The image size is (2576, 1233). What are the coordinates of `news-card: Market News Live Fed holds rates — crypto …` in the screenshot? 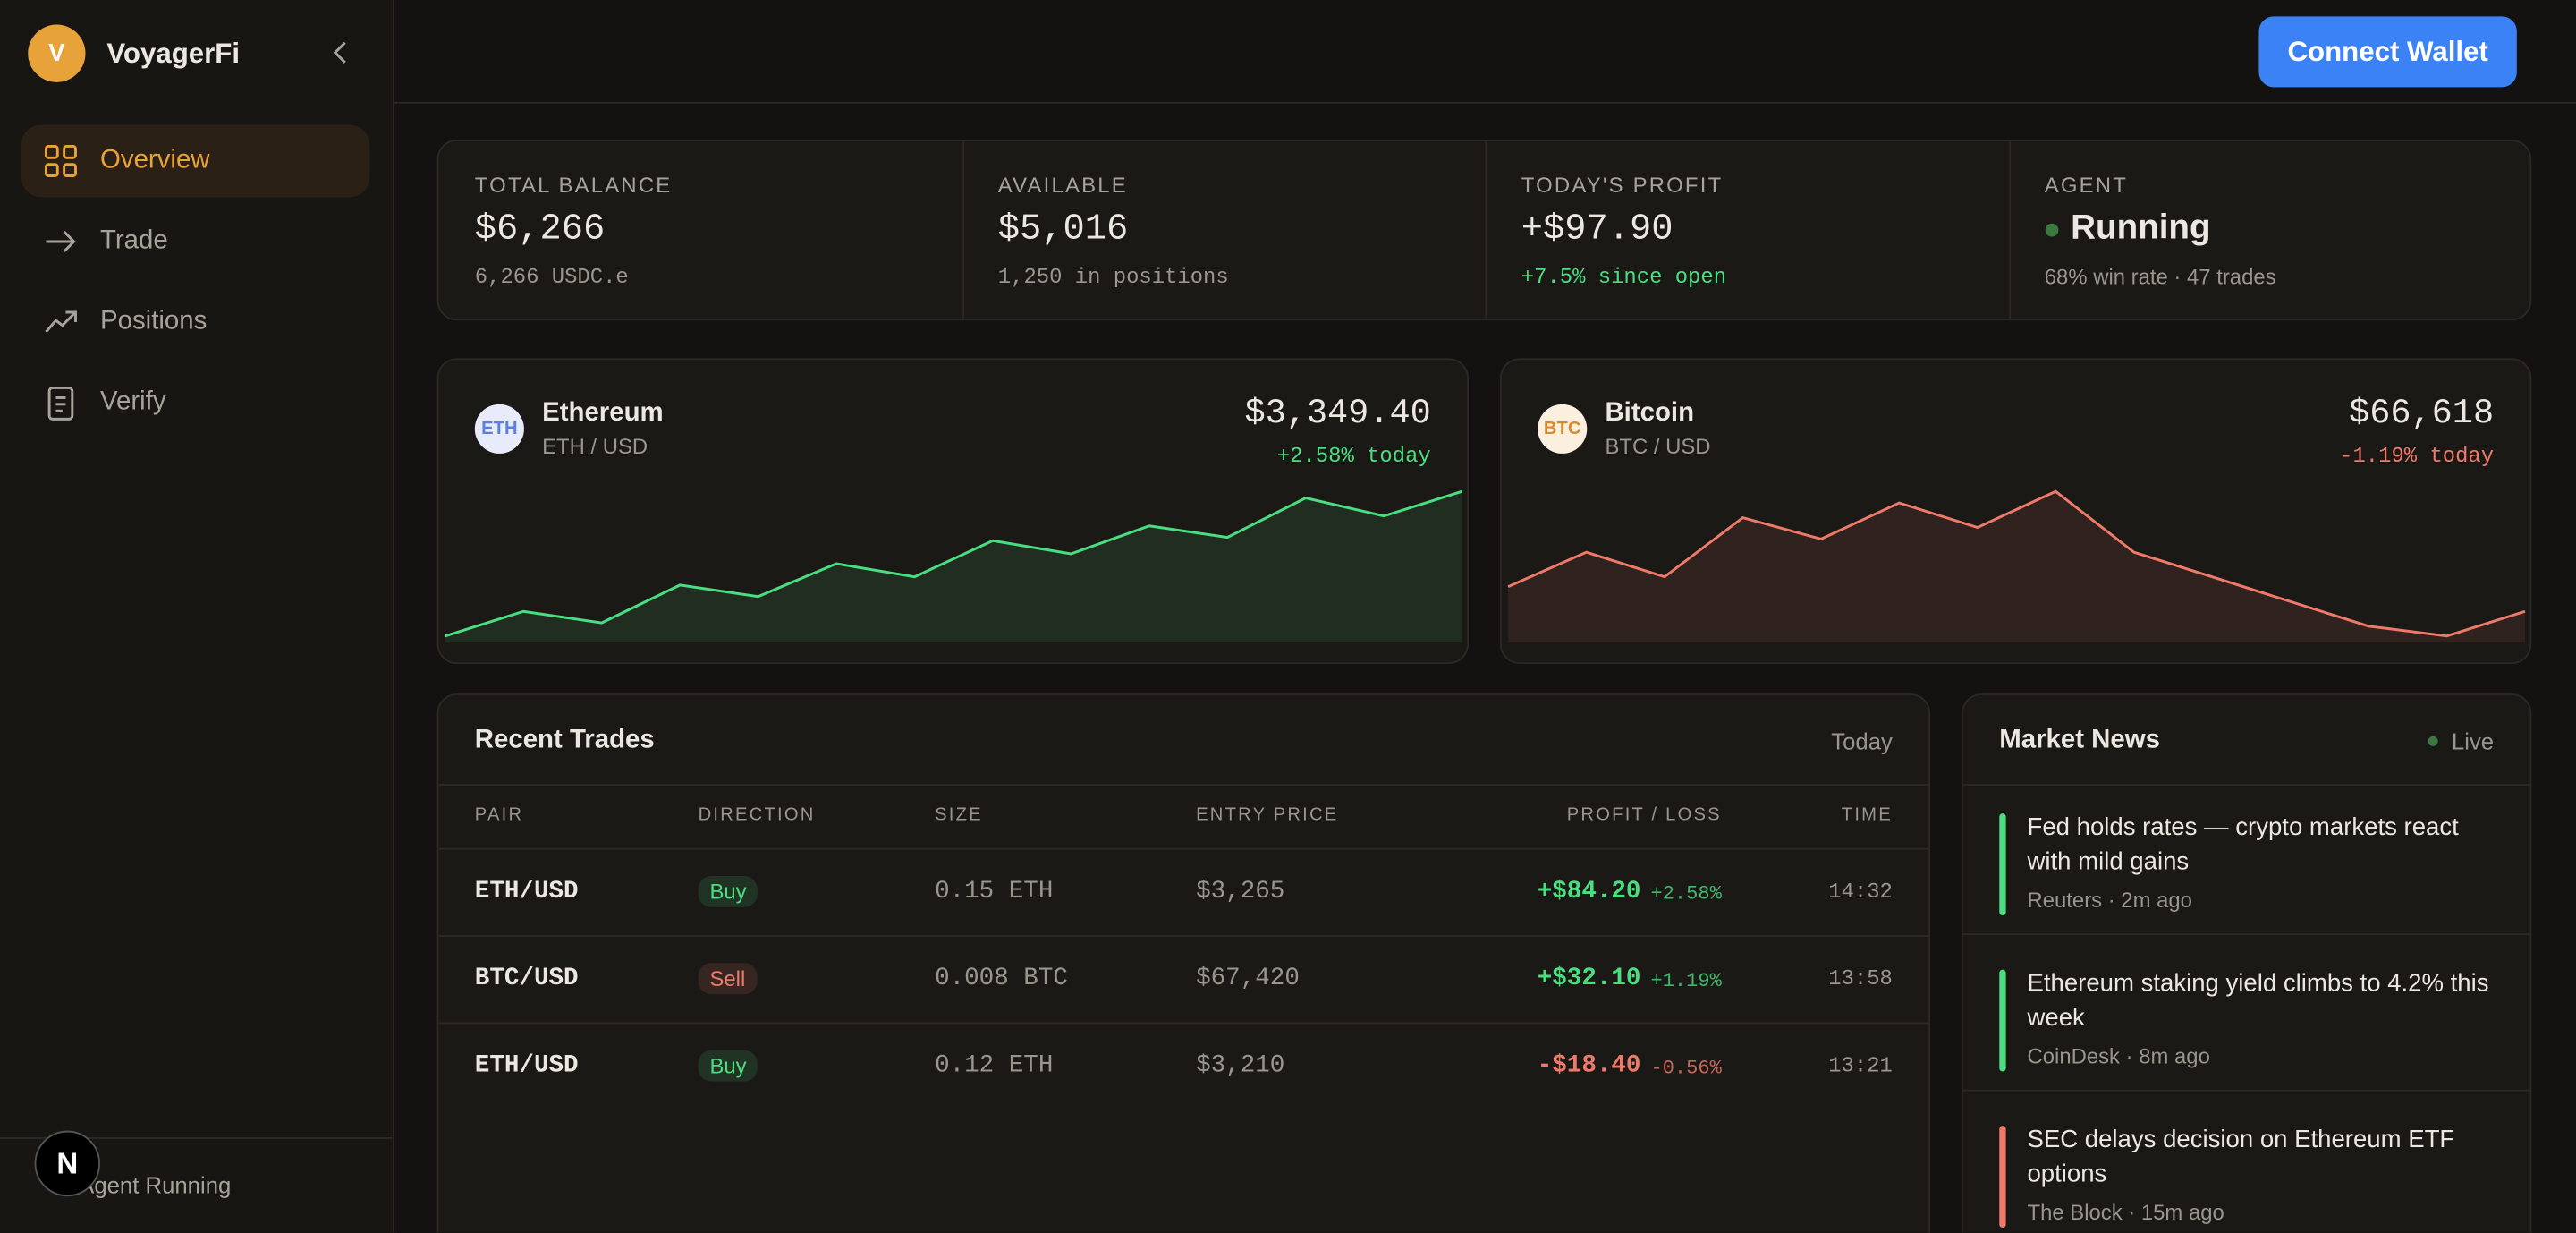 It's located at (2247, 963).